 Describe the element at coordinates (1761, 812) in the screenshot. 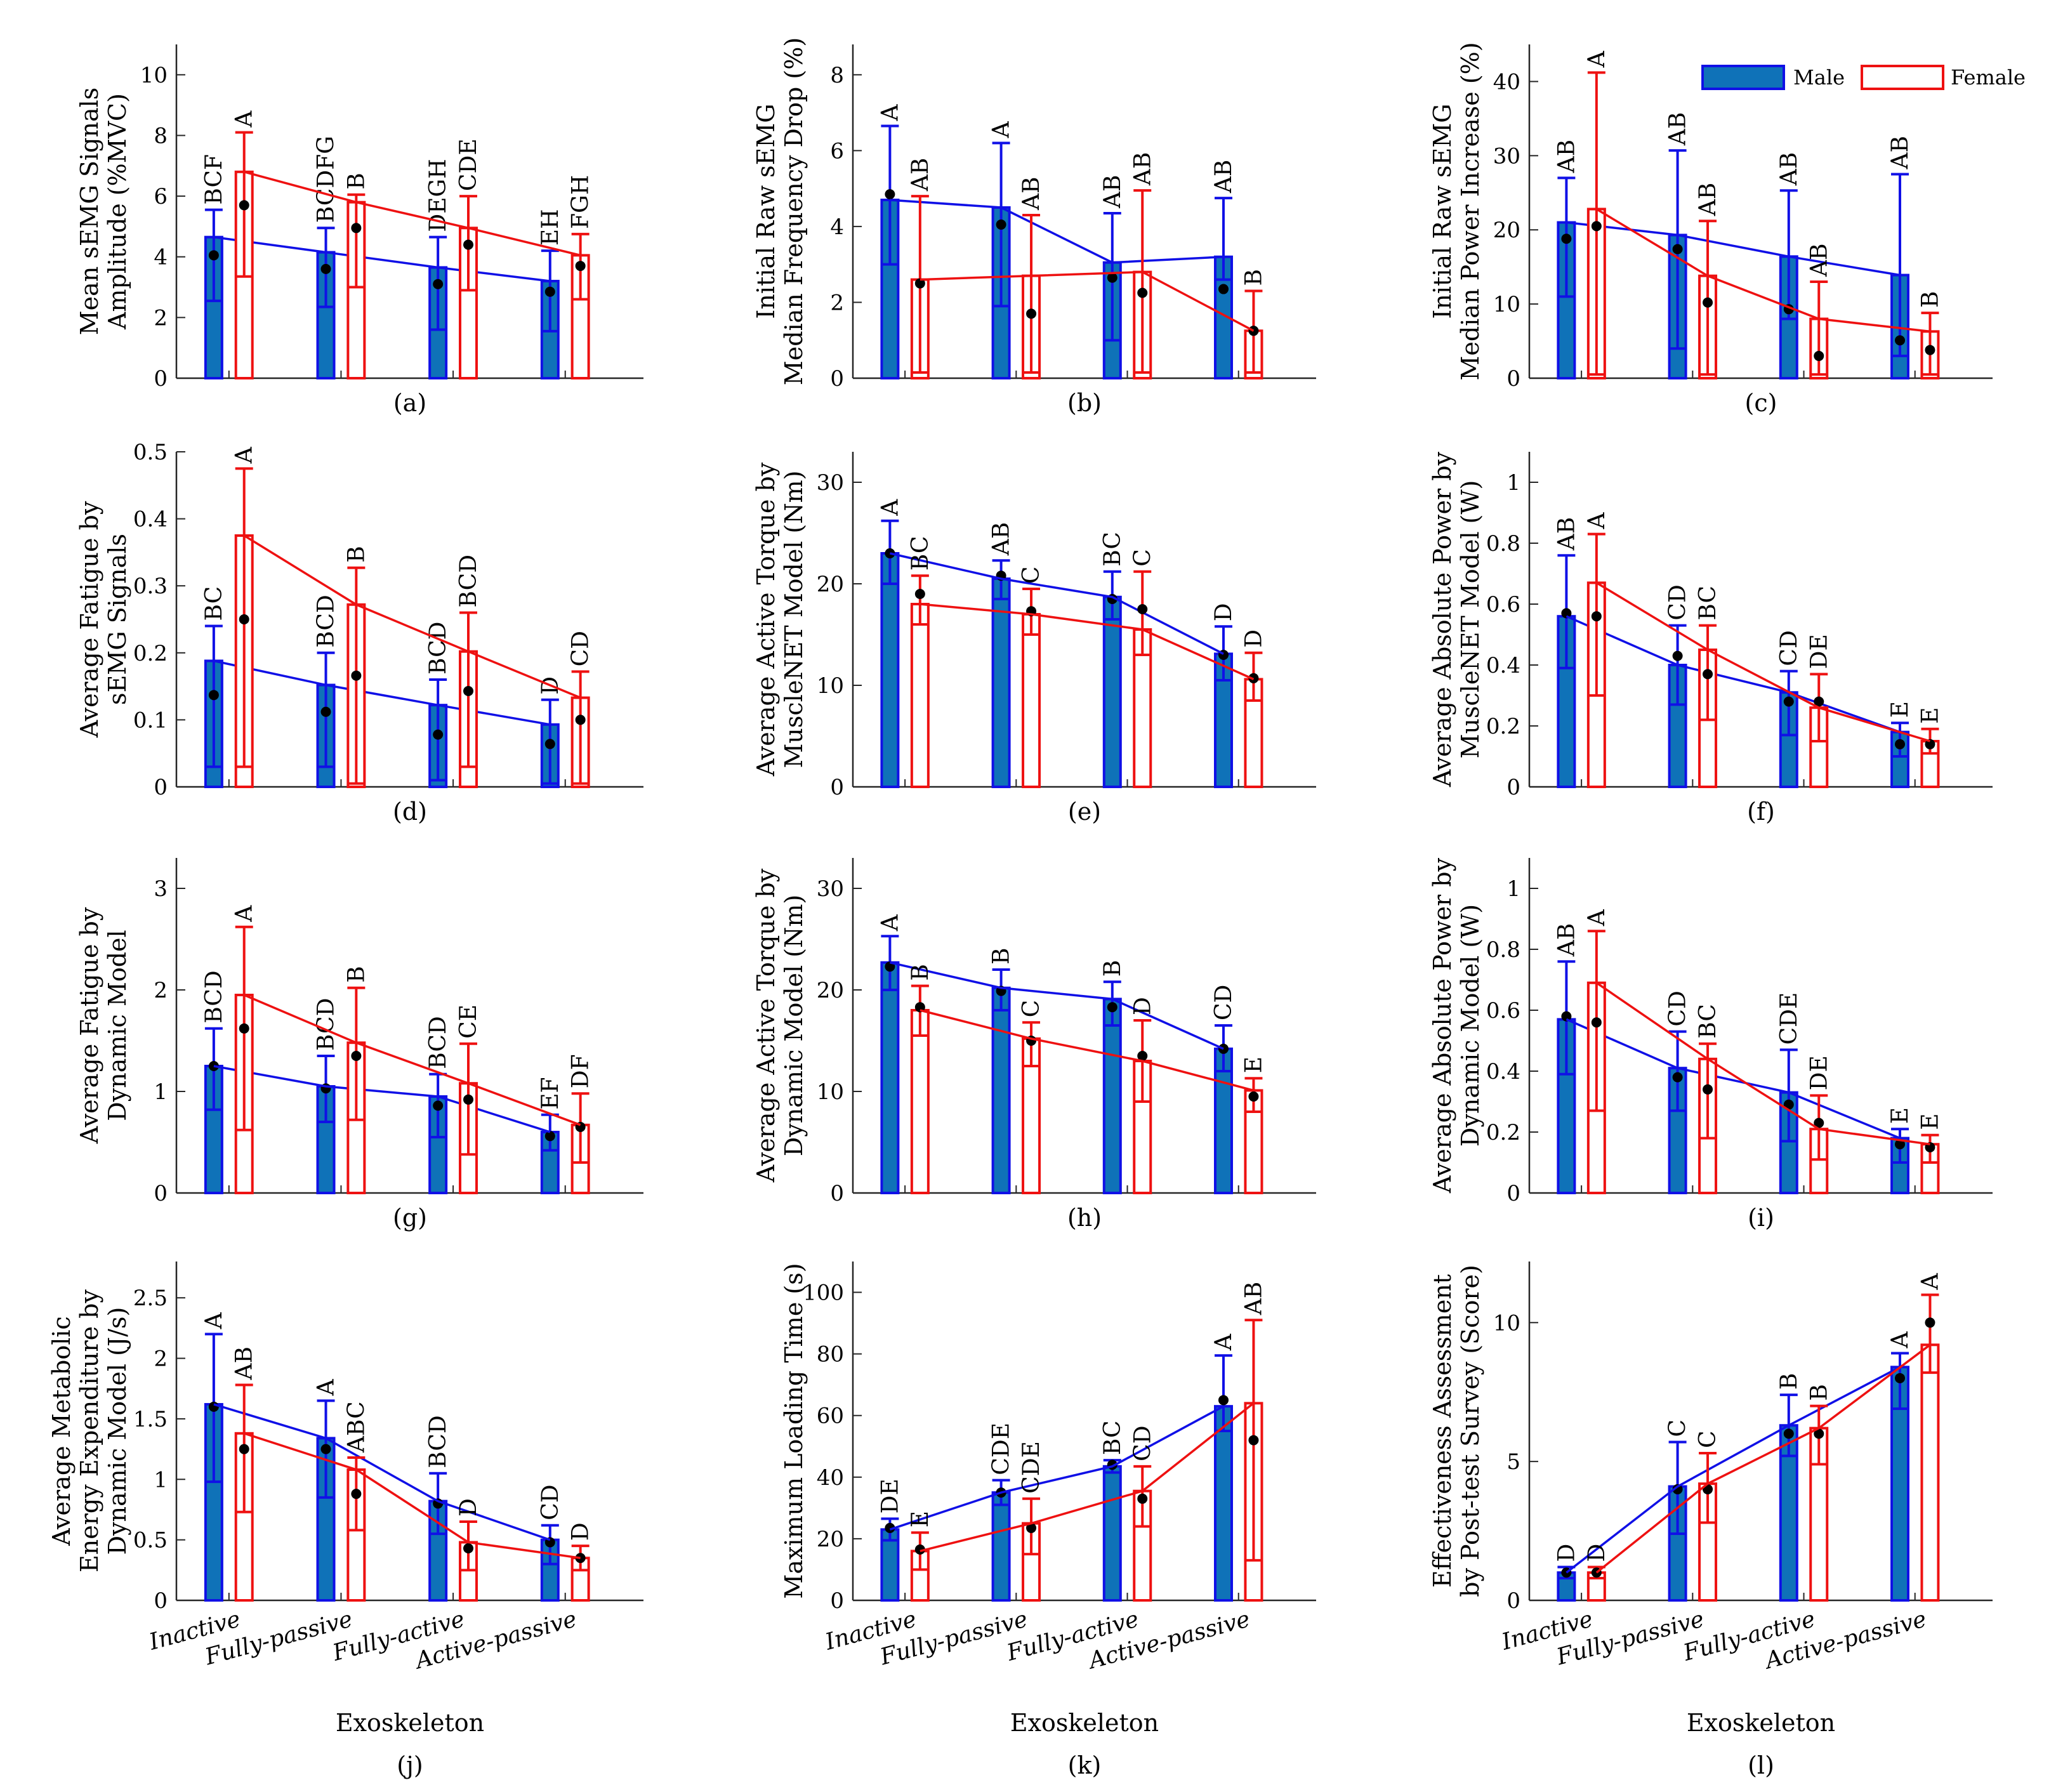

I see `panel-caption: (f)` at that location.